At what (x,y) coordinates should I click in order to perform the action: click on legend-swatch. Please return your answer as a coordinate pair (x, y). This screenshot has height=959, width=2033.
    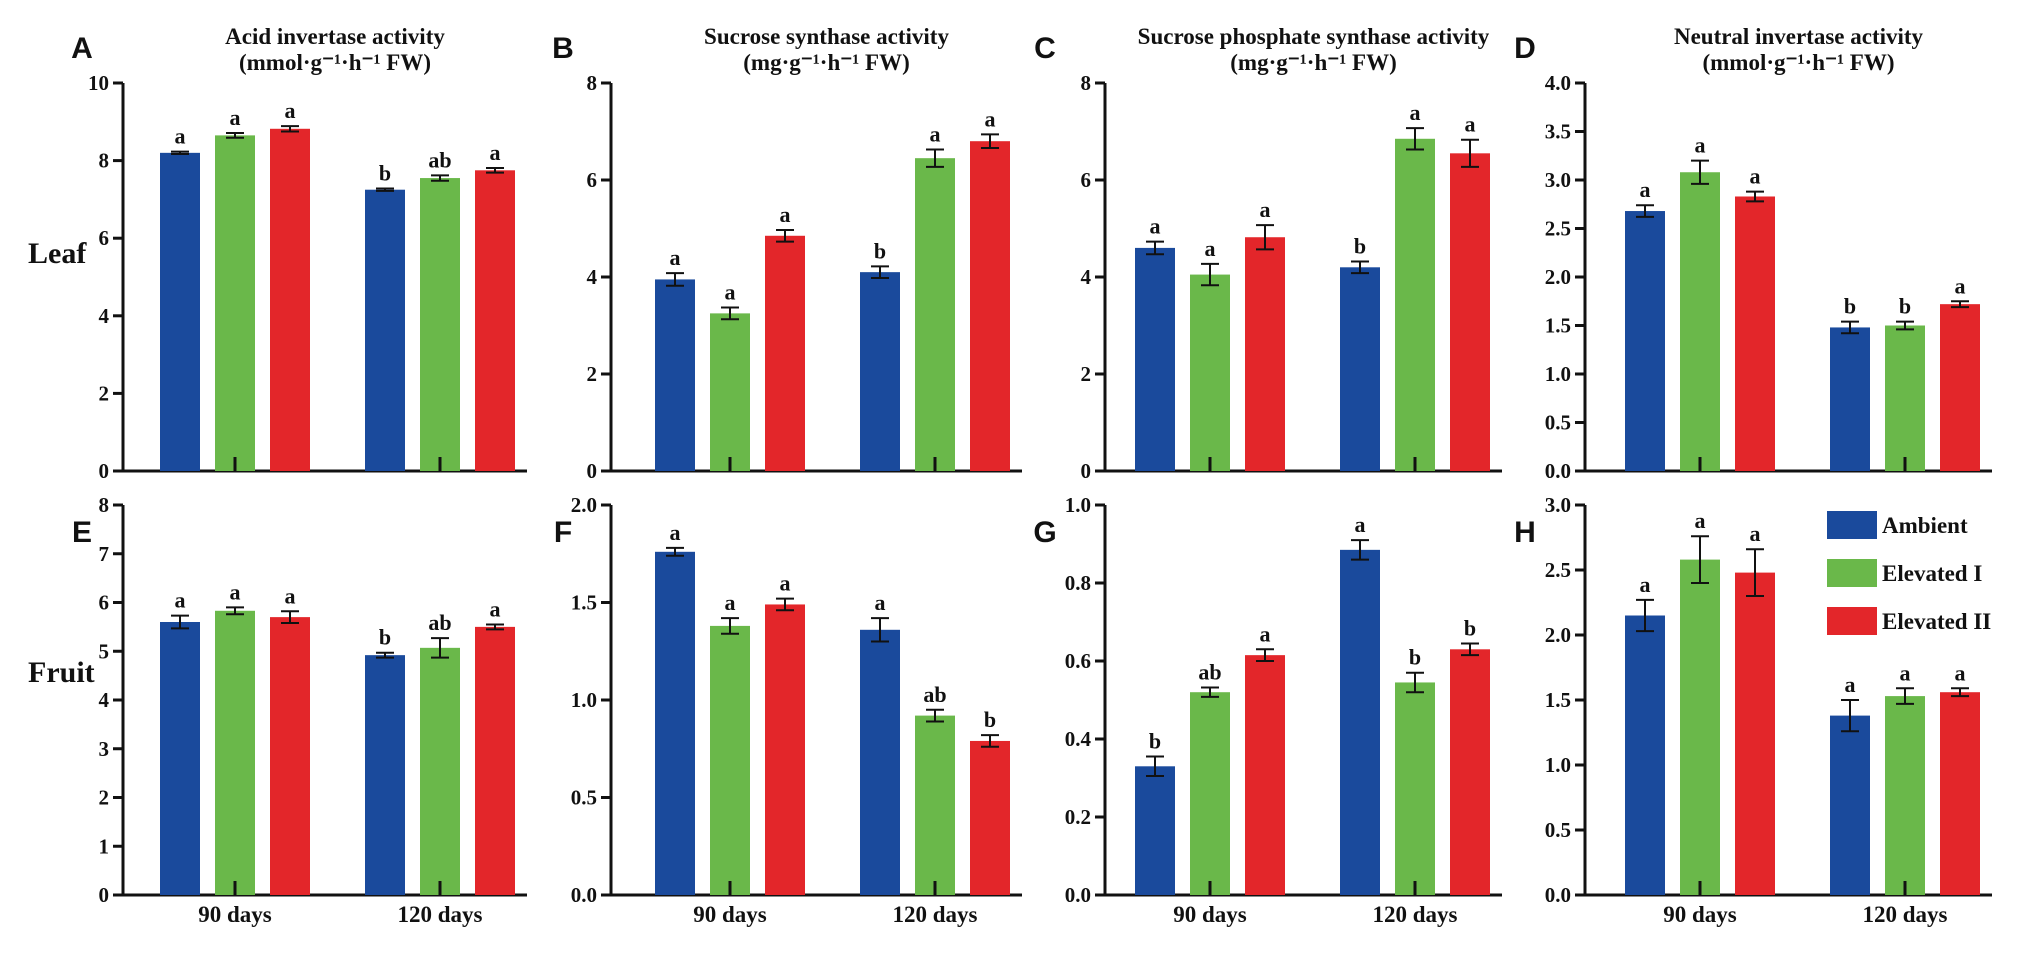
    Looking at the image, I should click on (1852, 573).